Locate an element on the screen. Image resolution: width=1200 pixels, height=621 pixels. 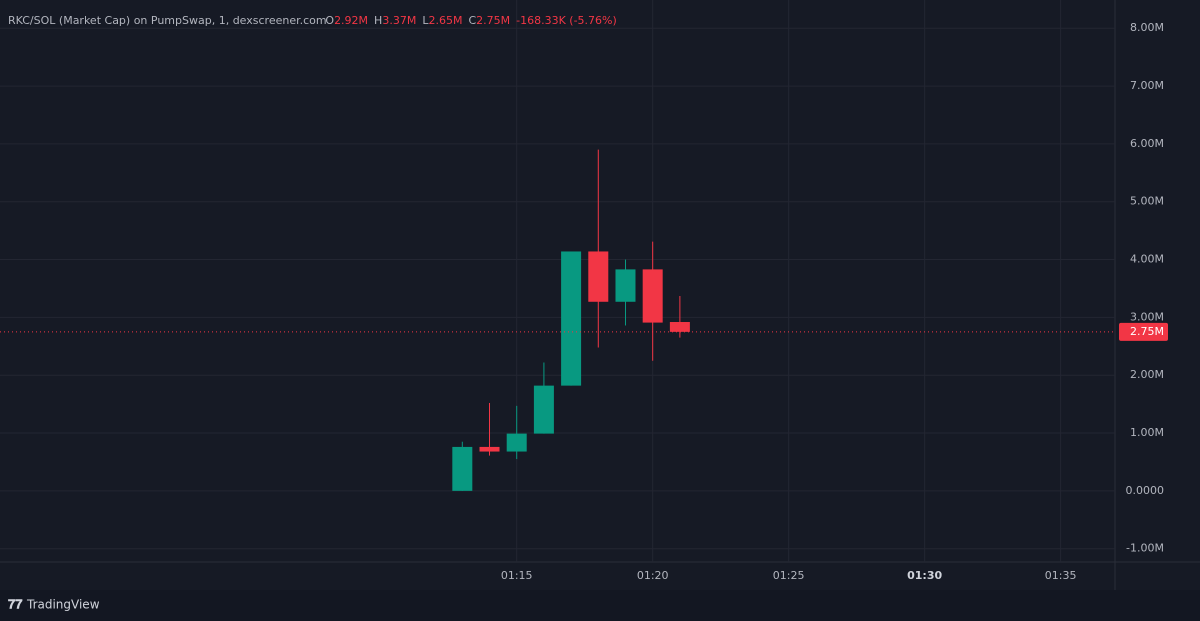
y-tick-label: -1.00M is located at coordinates (1145, 548).